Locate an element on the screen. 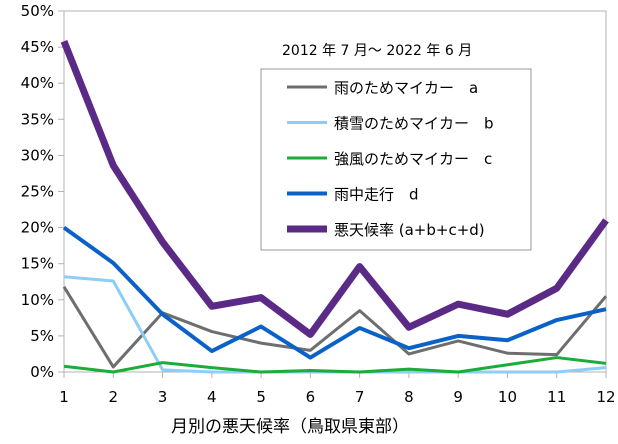 This screenshot has width=618, height=444. x-tick-label: 6 is located at coordinates (311, 397).